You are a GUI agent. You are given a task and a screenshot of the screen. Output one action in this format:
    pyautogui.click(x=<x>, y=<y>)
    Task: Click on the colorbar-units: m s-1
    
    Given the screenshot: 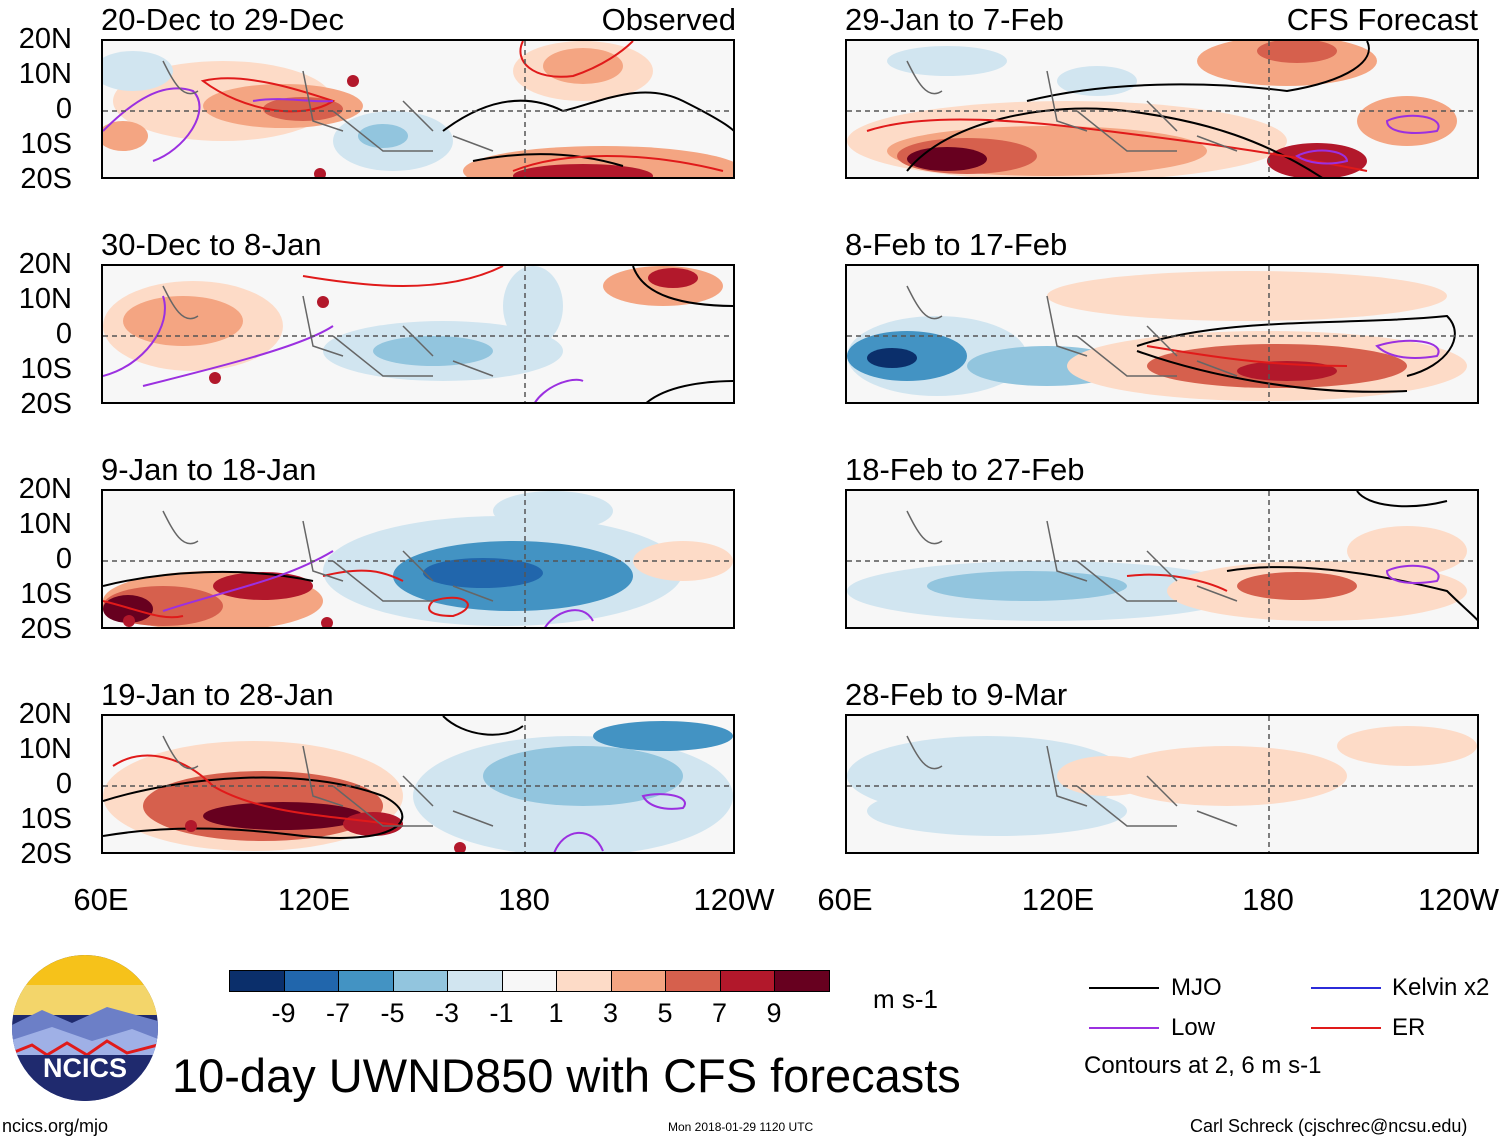 What is the action you would take?
    pyautogui.click(x=905, y=999)
    